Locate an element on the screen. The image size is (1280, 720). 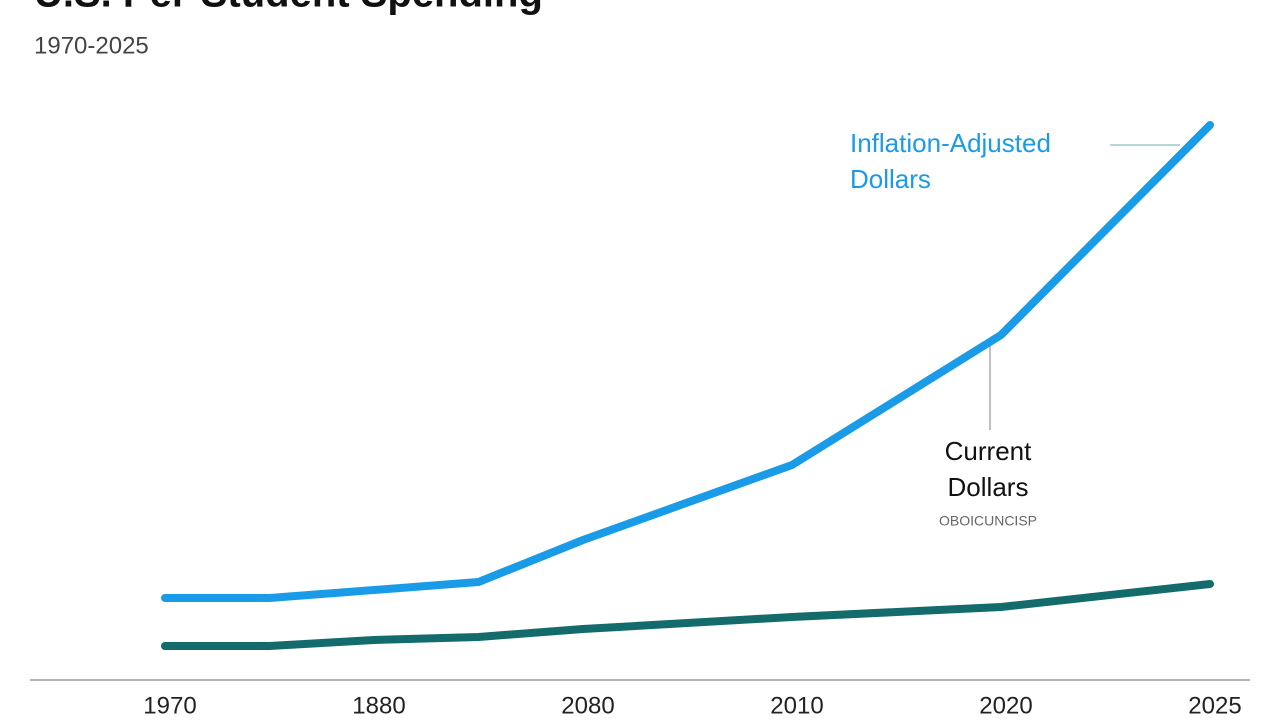
x-tick-label: 1880 is located at coordinates (378, 705).